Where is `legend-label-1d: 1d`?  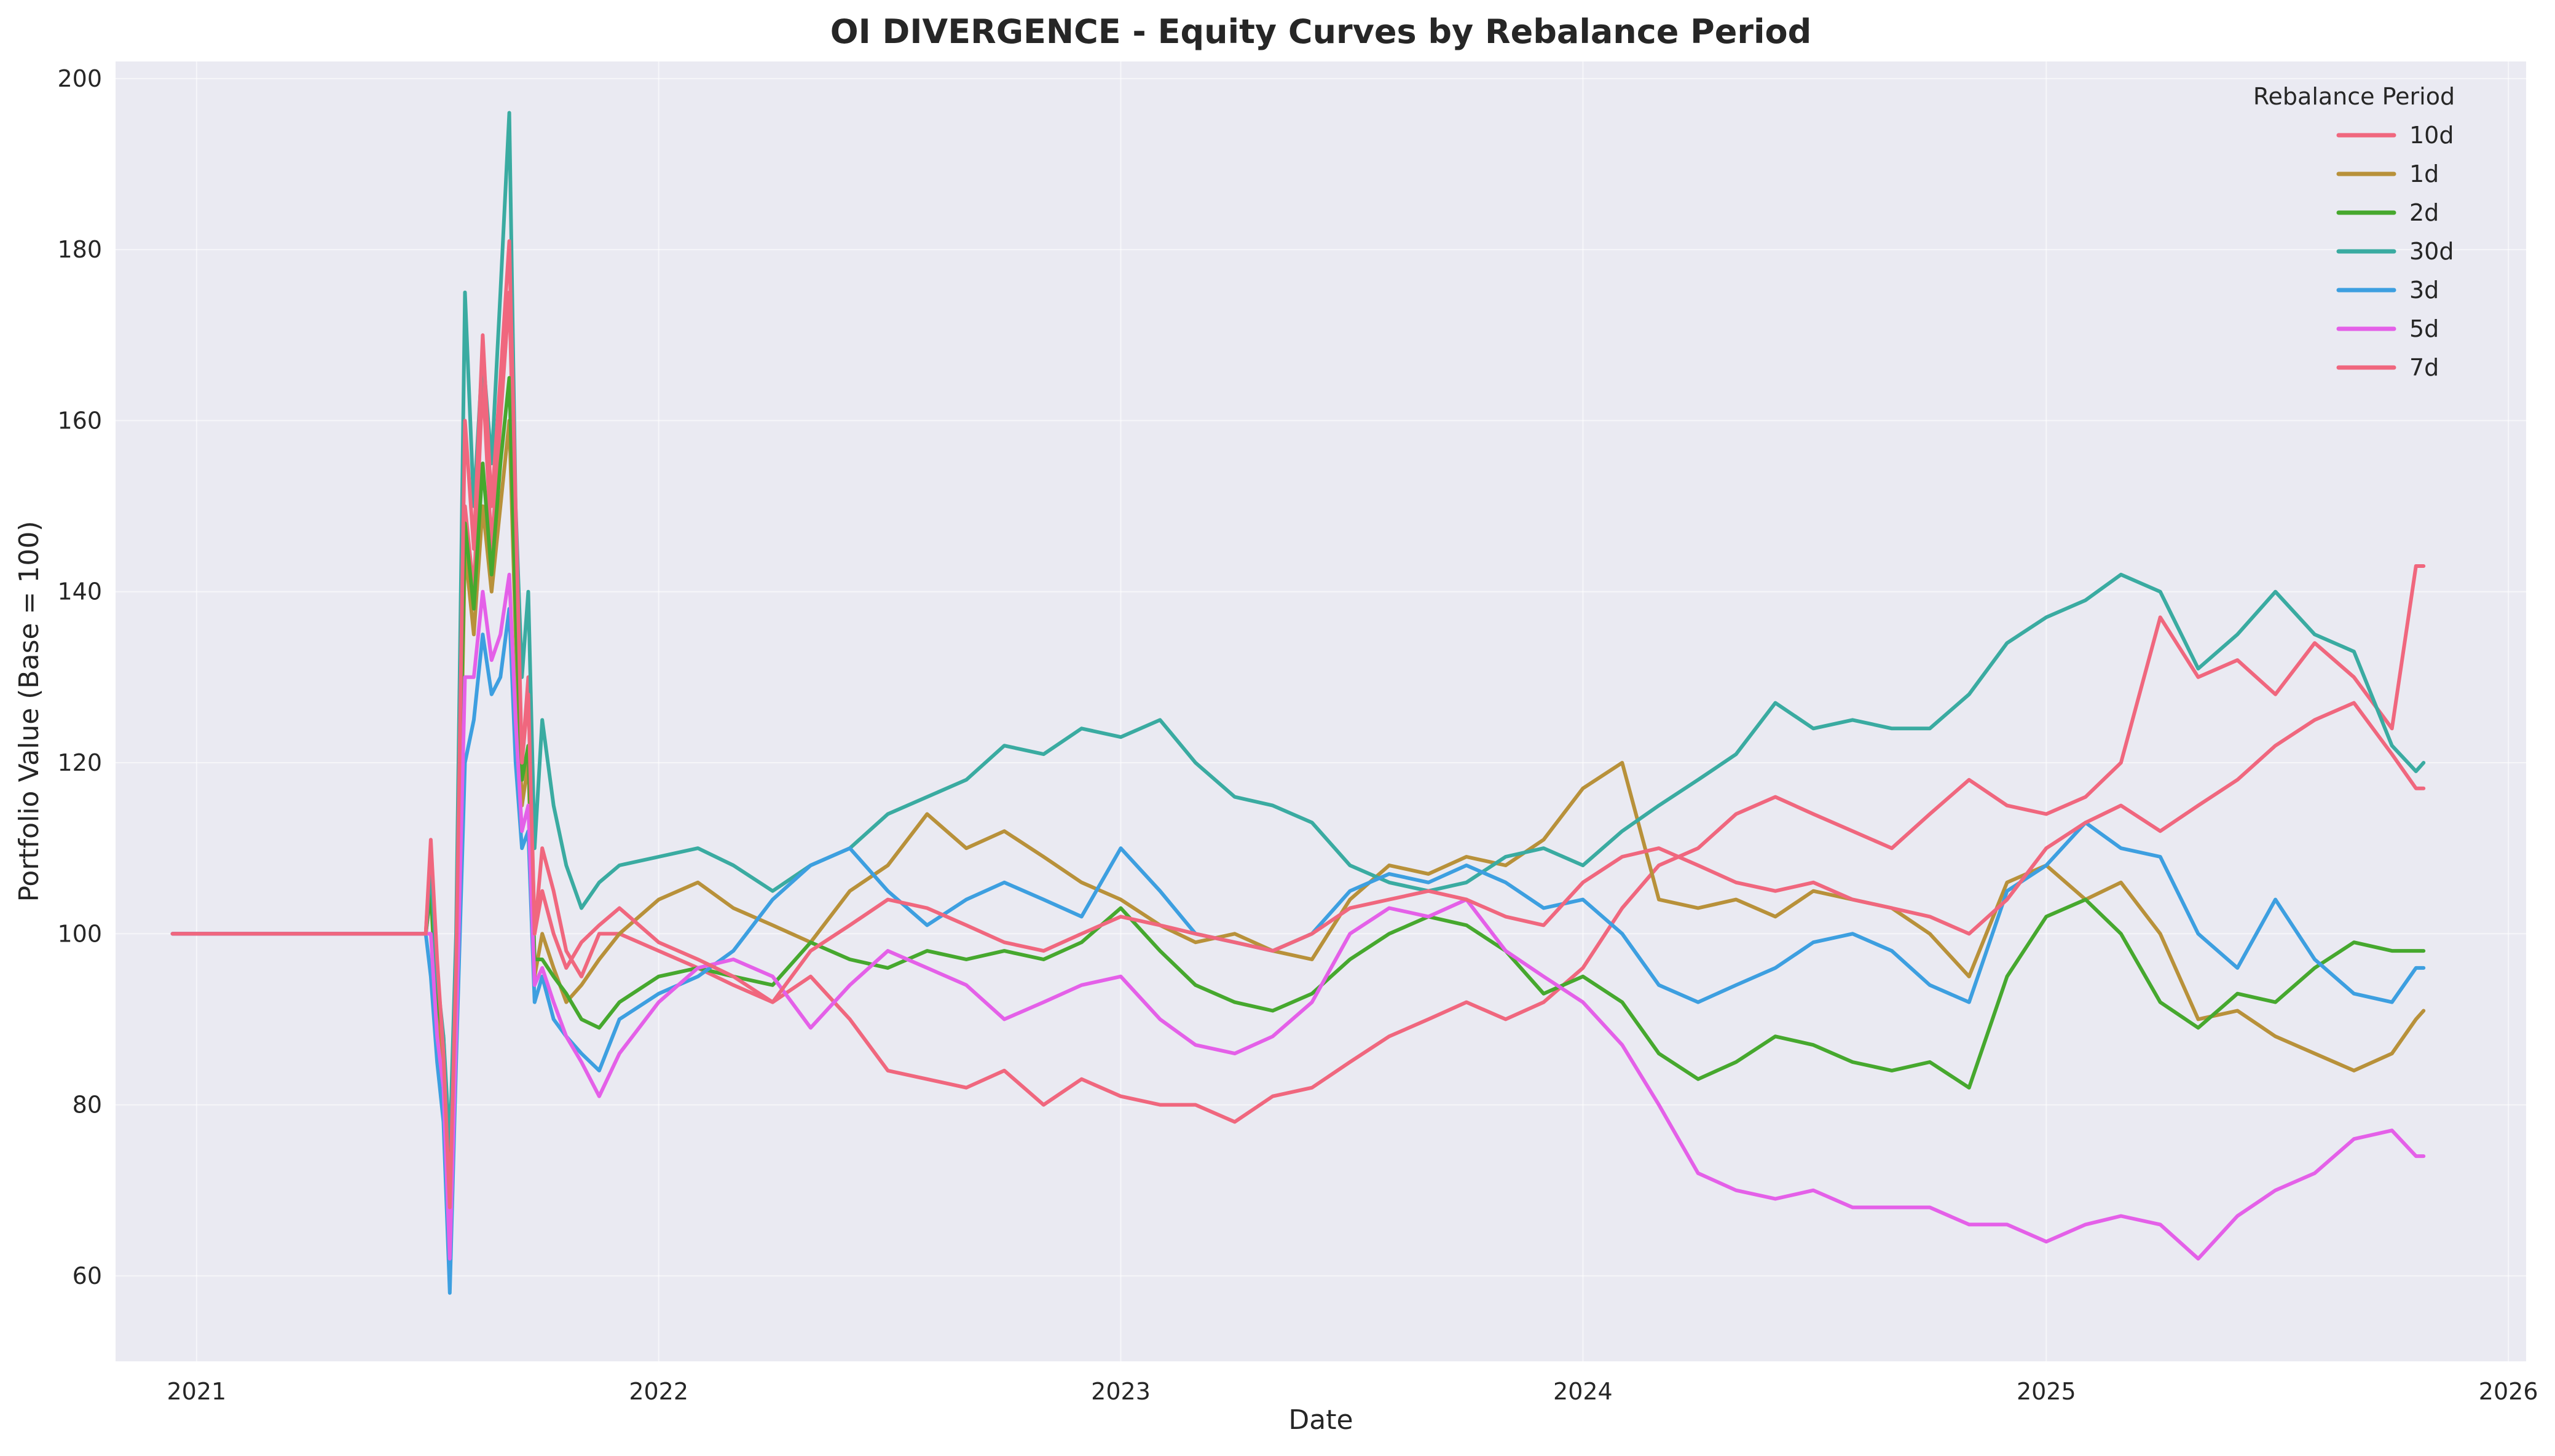 legend-label-1d: 1d is located at coordinates (2424, 173).